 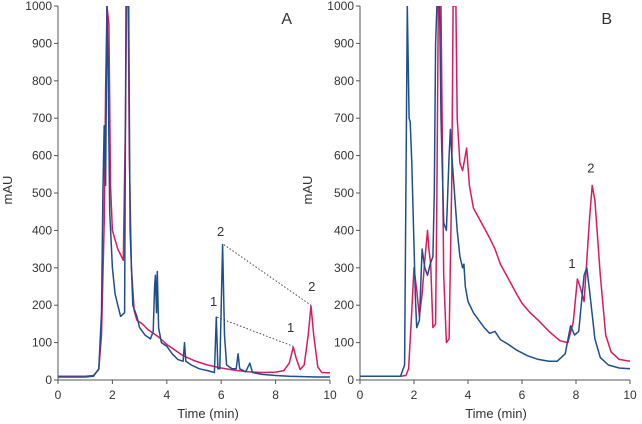 What do you see at coordinates (42, 305) in the screenshot?
I see `panel-a-y-tick-label: 200` at bounding box center [42, 305].